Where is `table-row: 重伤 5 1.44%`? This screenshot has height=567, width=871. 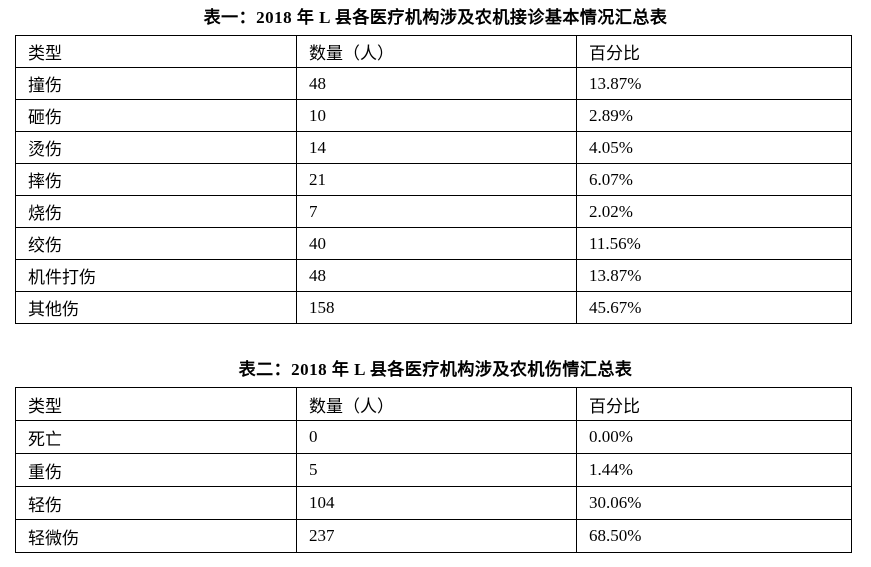
table-row: 重伤 5 1.44% is located at coordinates (433, 470).